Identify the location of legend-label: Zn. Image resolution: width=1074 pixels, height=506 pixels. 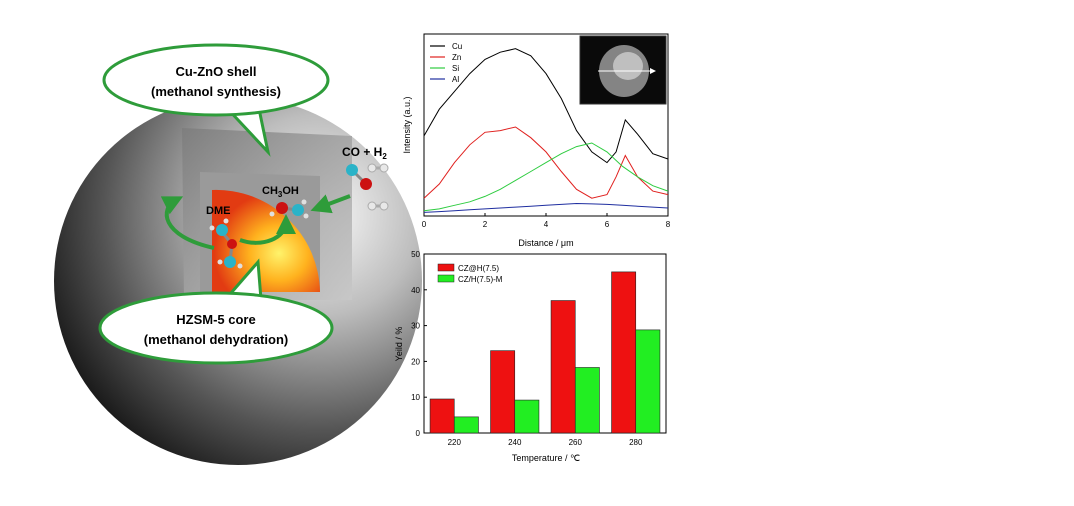
(456, 57).